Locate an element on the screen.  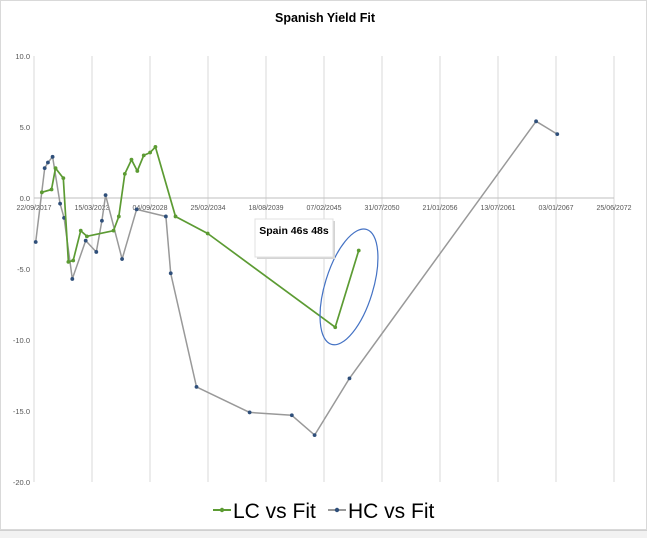
y-tick-label: -5.0 is located at coordinates (23, 269).